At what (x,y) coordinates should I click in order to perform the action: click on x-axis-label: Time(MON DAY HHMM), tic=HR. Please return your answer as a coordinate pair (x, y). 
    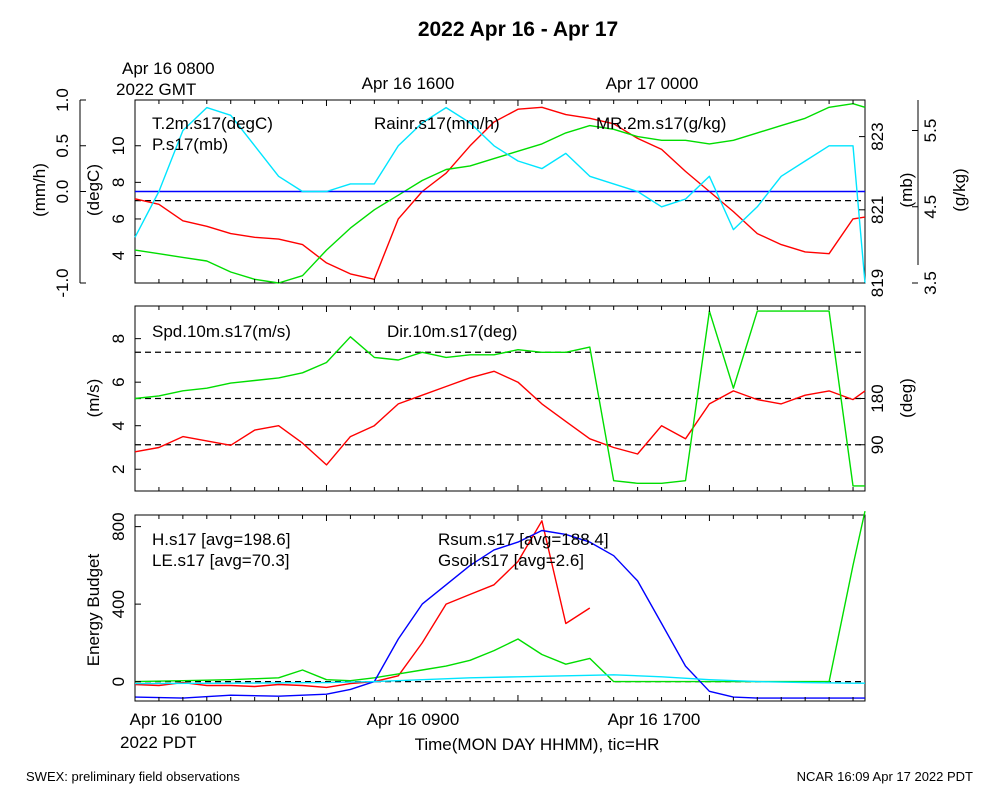
    Looking at the image, I should click on (537, 744).